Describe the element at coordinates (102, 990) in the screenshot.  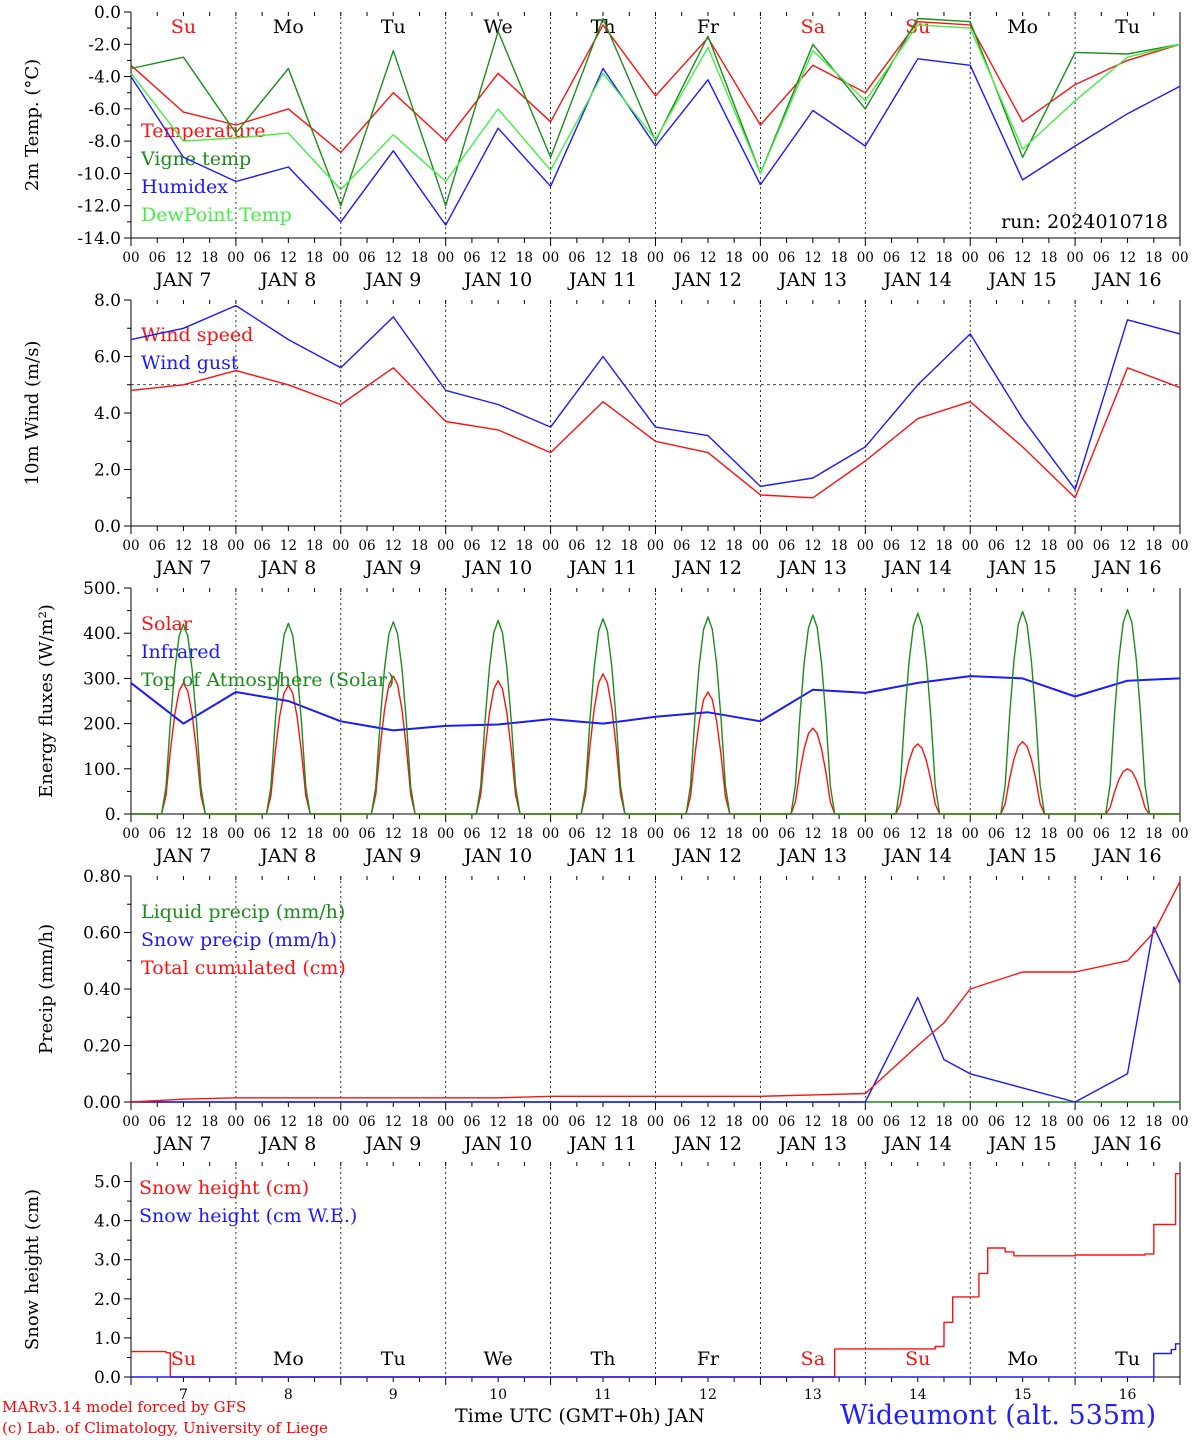
I see `y-tick-label: 0.40` at that location.